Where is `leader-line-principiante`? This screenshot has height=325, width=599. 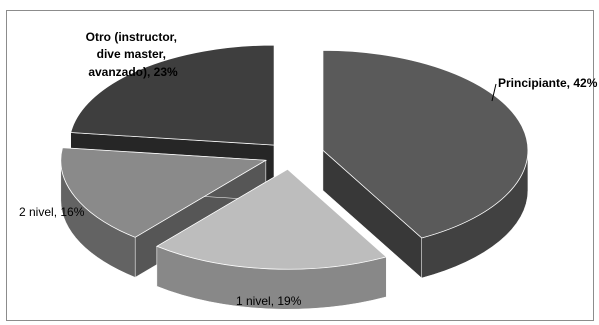
leader-line-principiante is located at coordinates (494, 92).